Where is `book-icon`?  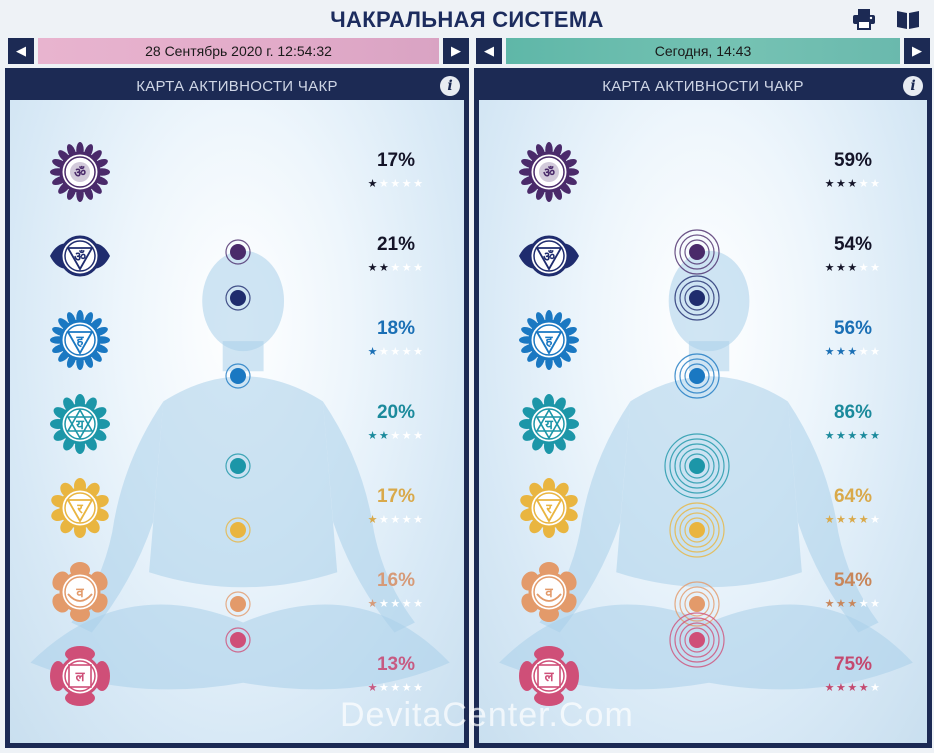
book-icon is located at coordinates (908, 19).